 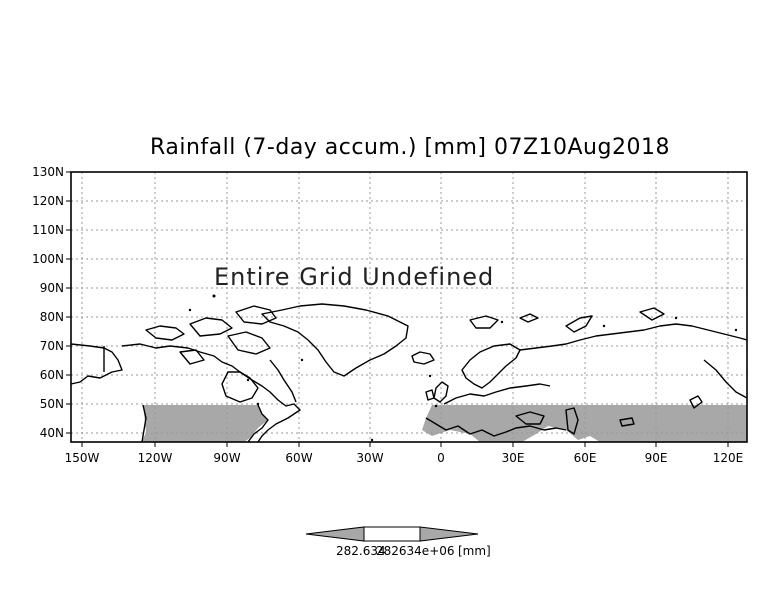 I want to click on x-tick-marks, so click(x=405, y=444).